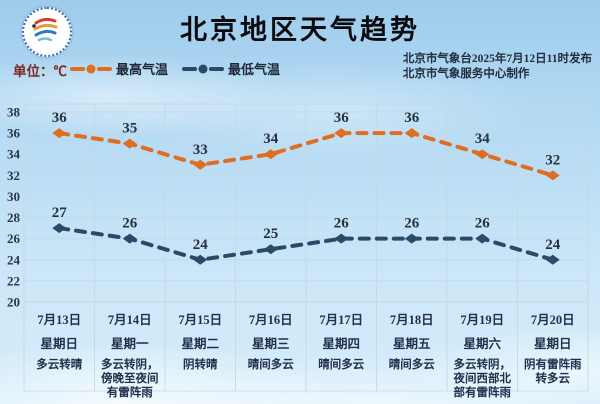  Describe the element at coordinates (411, 344) in the screenshot. I see `weekday-label: 星期五` at that location.